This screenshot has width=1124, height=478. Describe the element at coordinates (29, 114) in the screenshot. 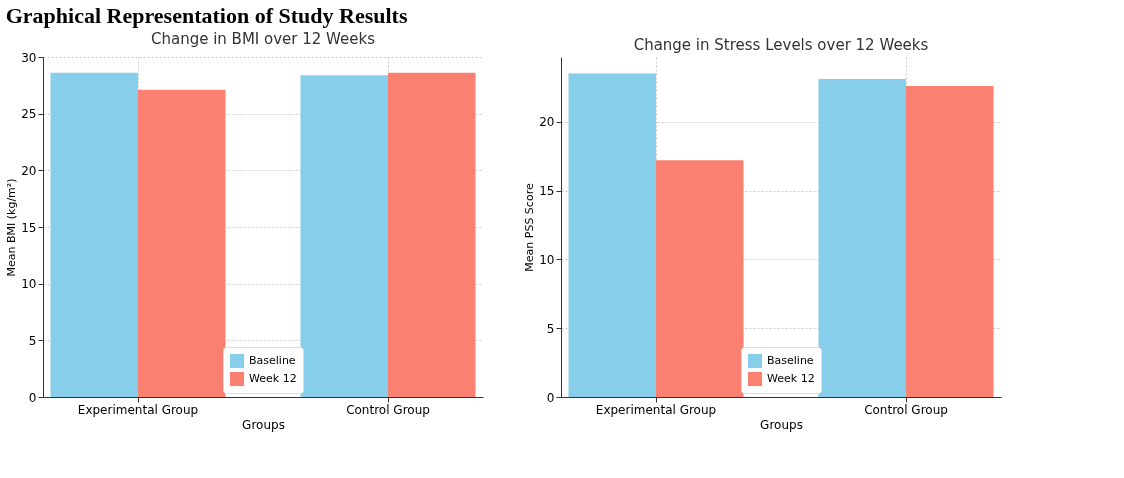

I see `y-tick-label: 25` at that location.